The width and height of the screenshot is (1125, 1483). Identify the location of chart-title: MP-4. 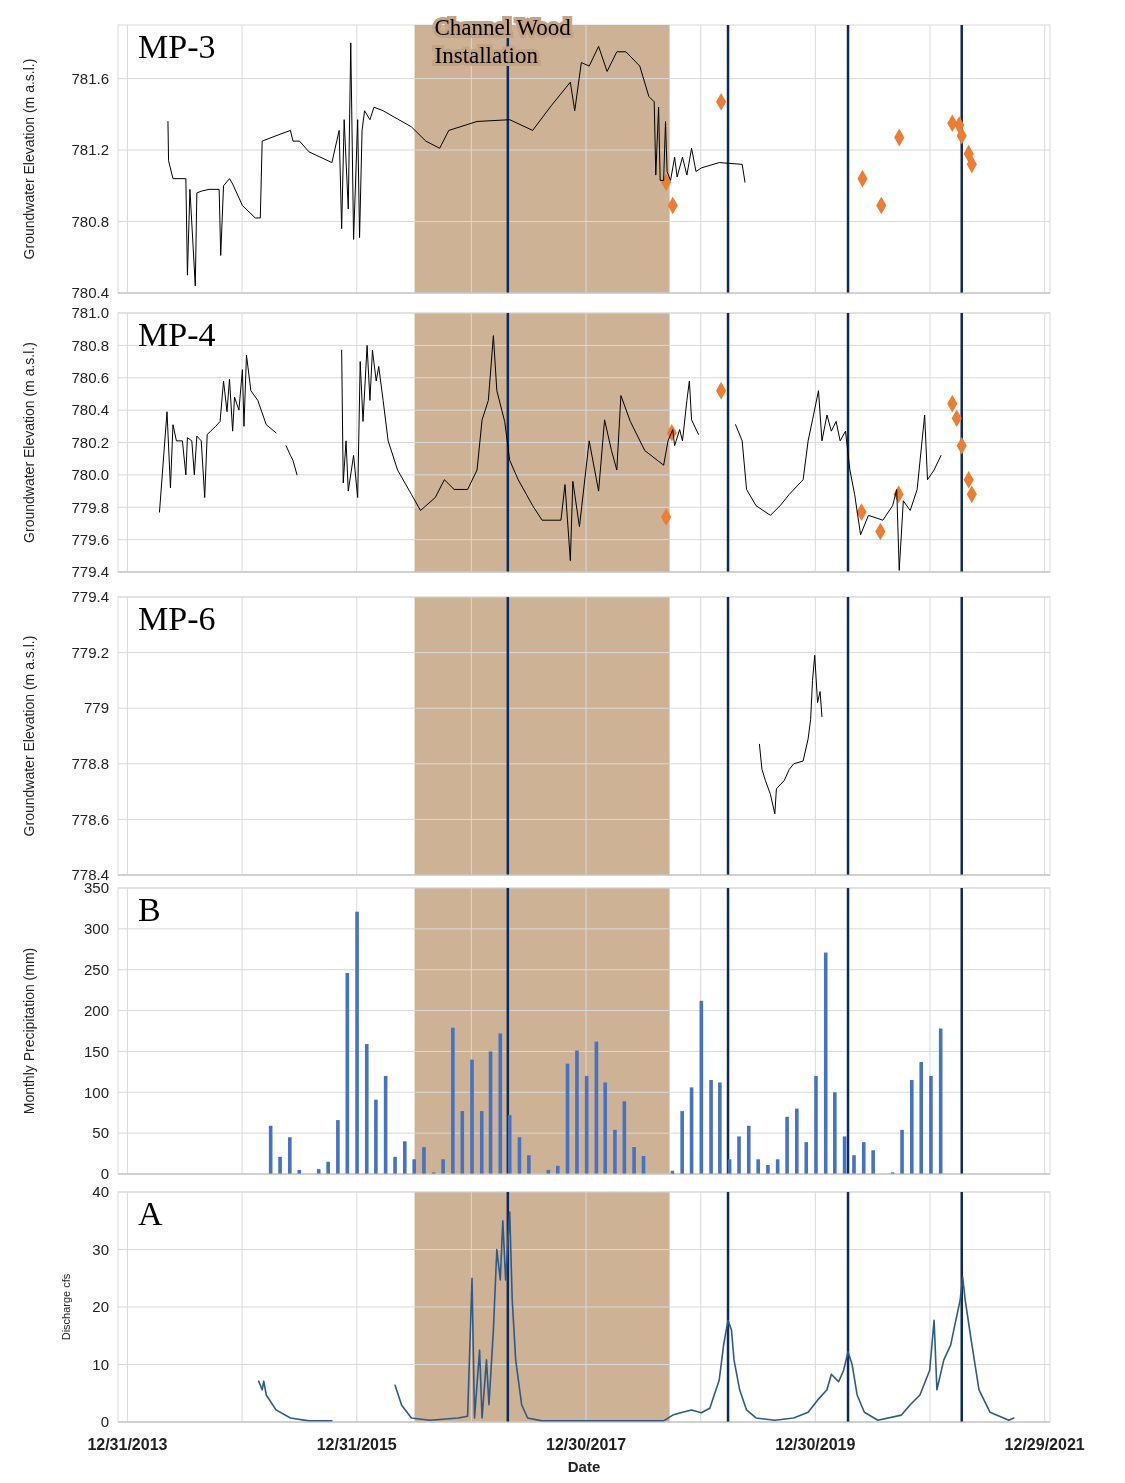
(177, 334).